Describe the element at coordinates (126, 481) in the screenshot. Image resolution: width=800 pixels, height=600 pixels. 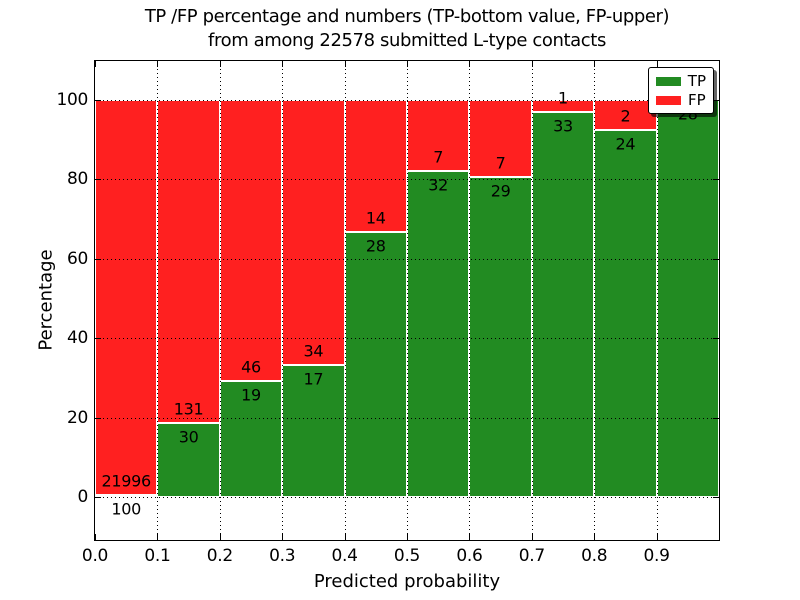
I see `fp-count-label: 21996` at that location.